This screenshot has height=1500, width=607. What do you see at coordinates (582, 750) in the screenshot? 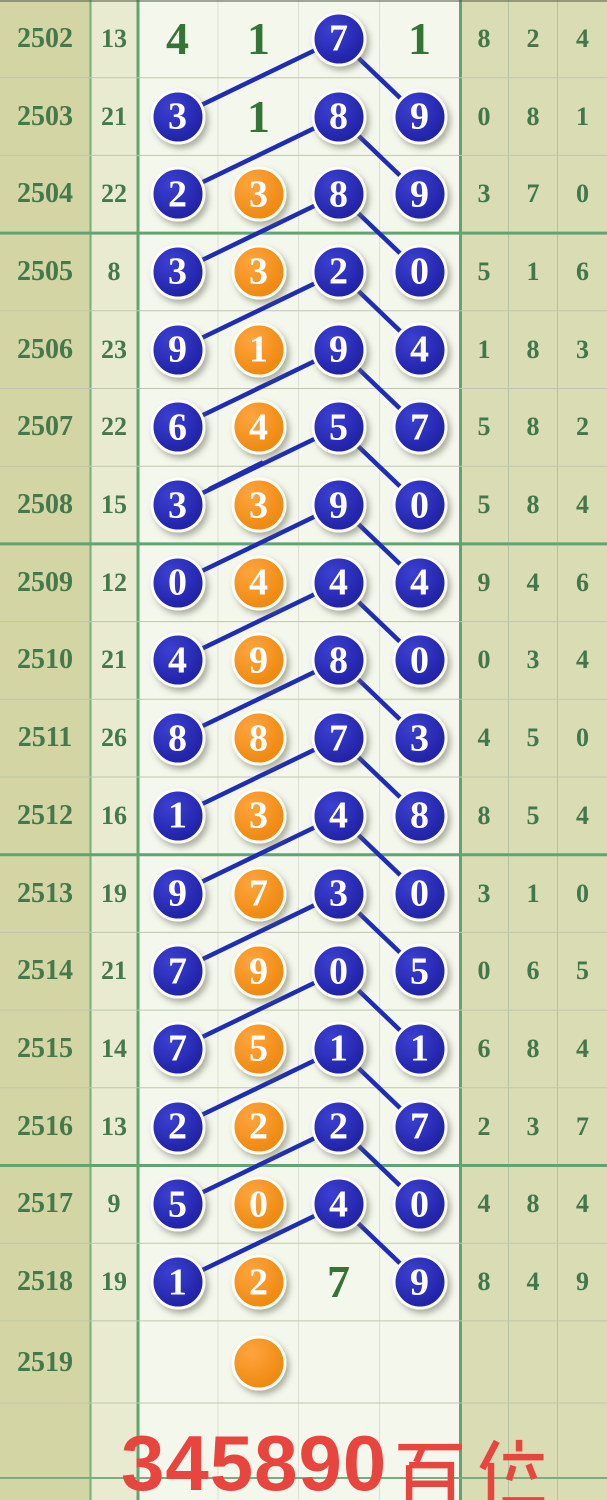
I see `right-column3-bg` at bounding box center [582, 750].